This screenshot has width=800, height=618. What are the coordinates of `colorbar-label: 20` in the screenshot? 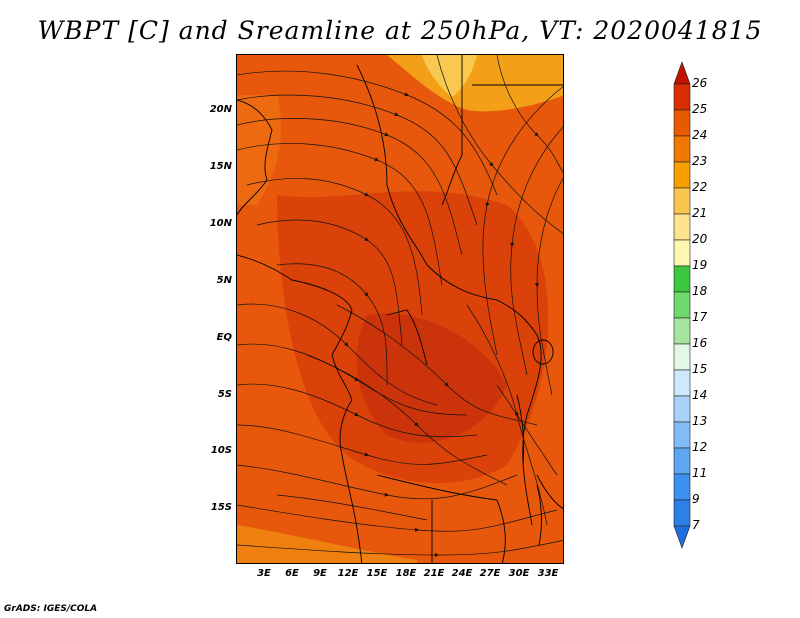 It's located at (700, 239).